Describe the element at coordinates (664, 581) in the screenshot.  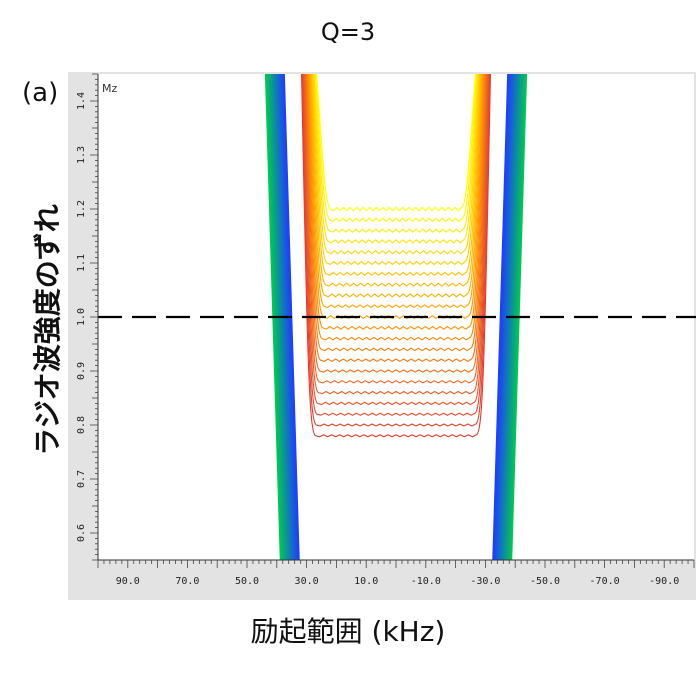
I see `x-tick-label: -90.0` at that location.